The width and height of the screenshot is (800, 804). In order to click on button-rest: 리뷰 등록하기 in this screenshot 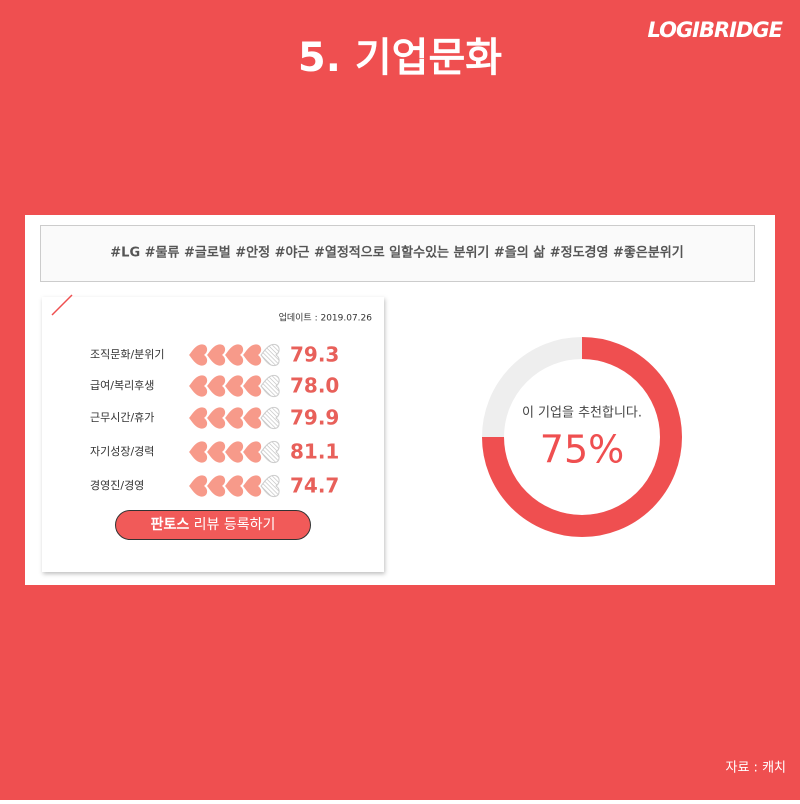, I will do `click(235, 525)`.